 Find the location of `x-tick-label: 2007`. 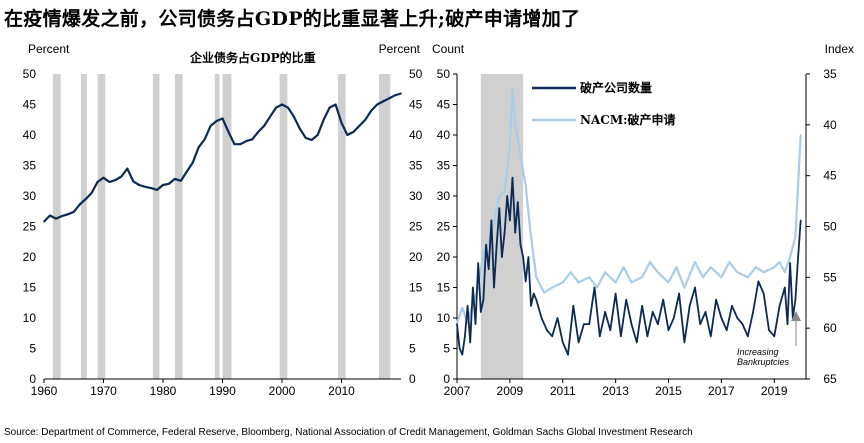

x-tick-label: 2007 is located at coordinates (457, 391).